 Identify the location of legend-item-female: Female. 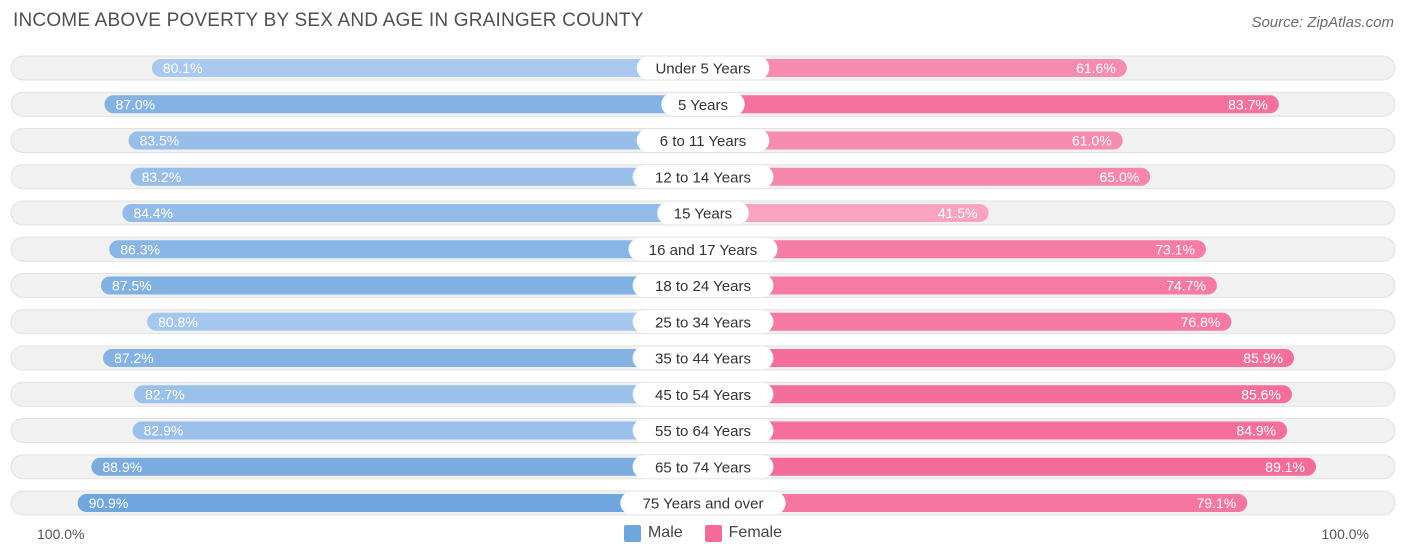
(743, 533).